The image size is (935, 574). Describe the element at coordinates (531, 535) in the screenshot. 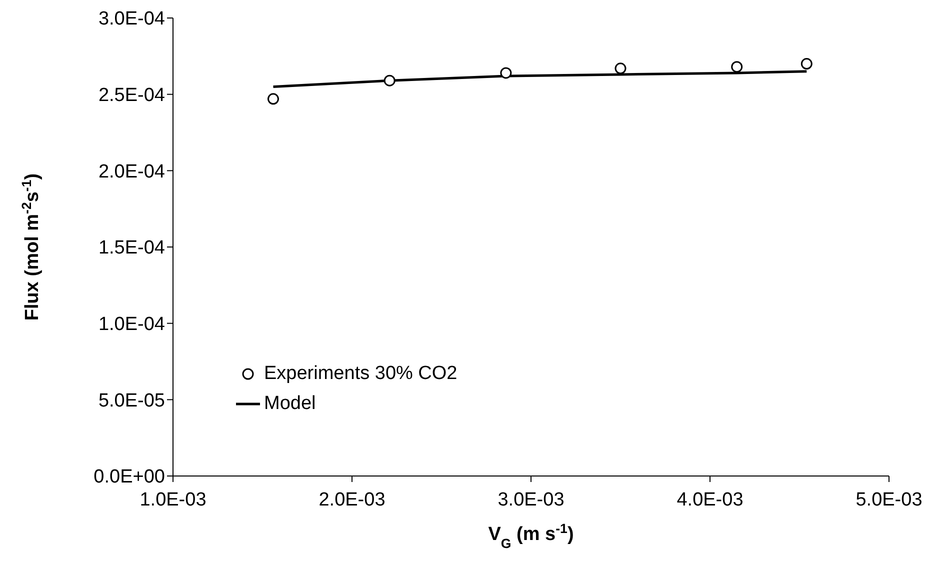

I see `x-axis-title: V$_{G}$ (m s$^{-1}$)` at that location.